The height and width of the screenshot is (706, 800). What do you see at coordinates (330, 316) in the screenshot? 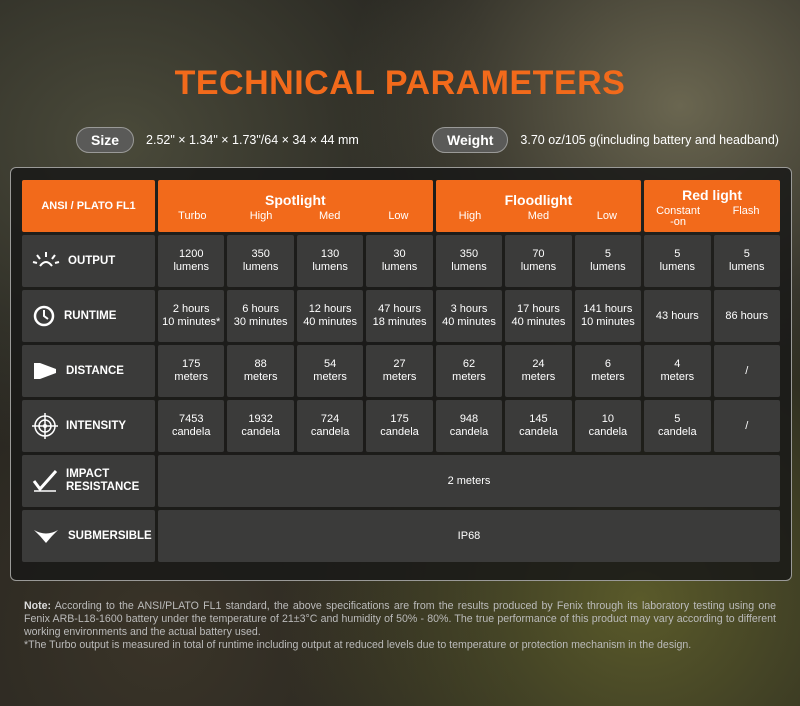
I see `value-cell: 12 hours 40 minutes` at bounding box center [330, 316].